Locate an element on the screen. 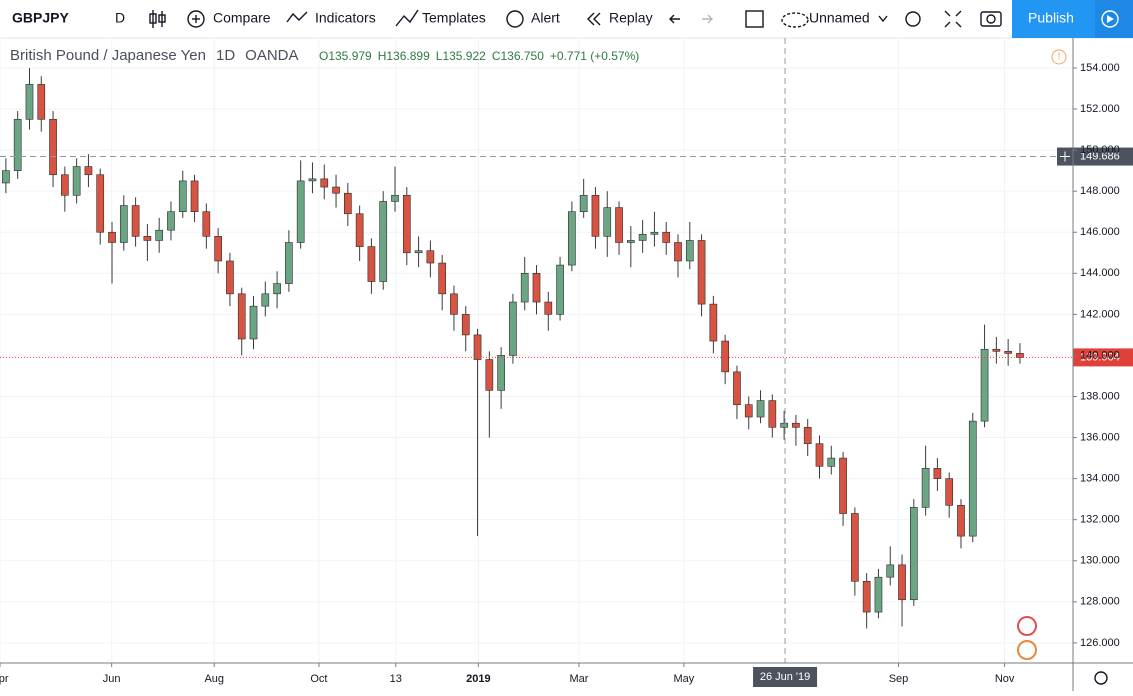  settings-icon is located at coordinates (913, 19).